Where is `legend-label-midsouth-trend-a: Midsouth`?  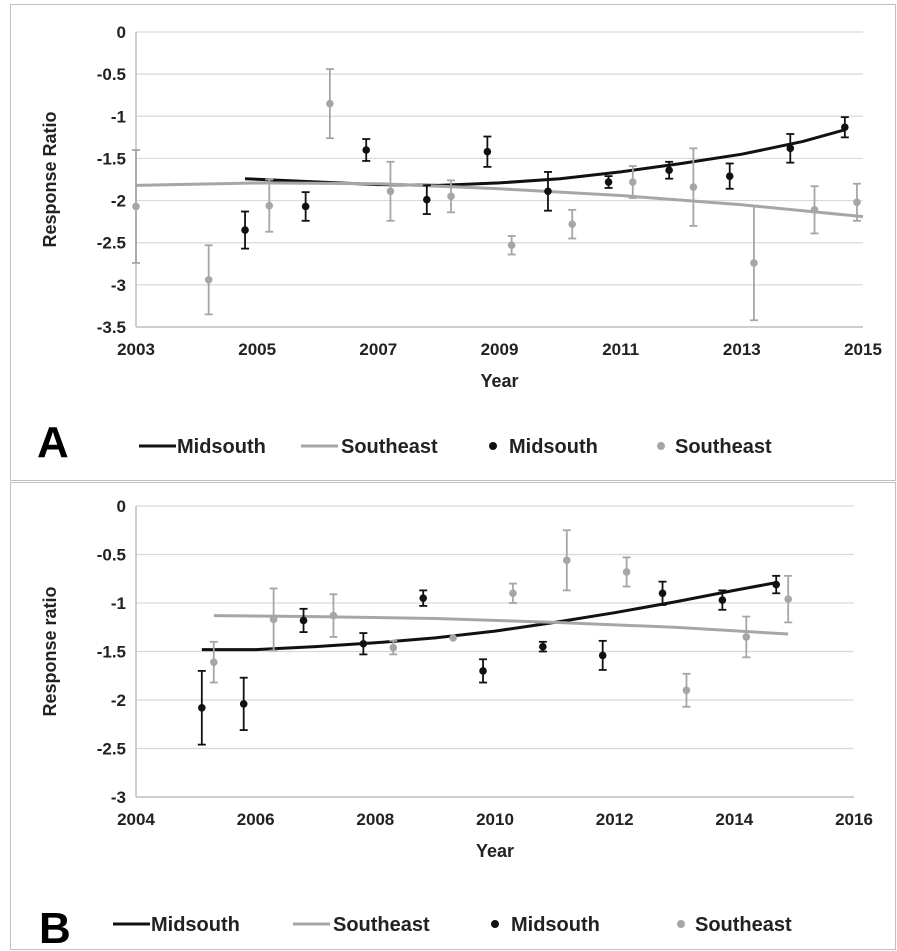 legend-label-midsouth-trend-a: Midsouth is located at coordinates (221, 447).